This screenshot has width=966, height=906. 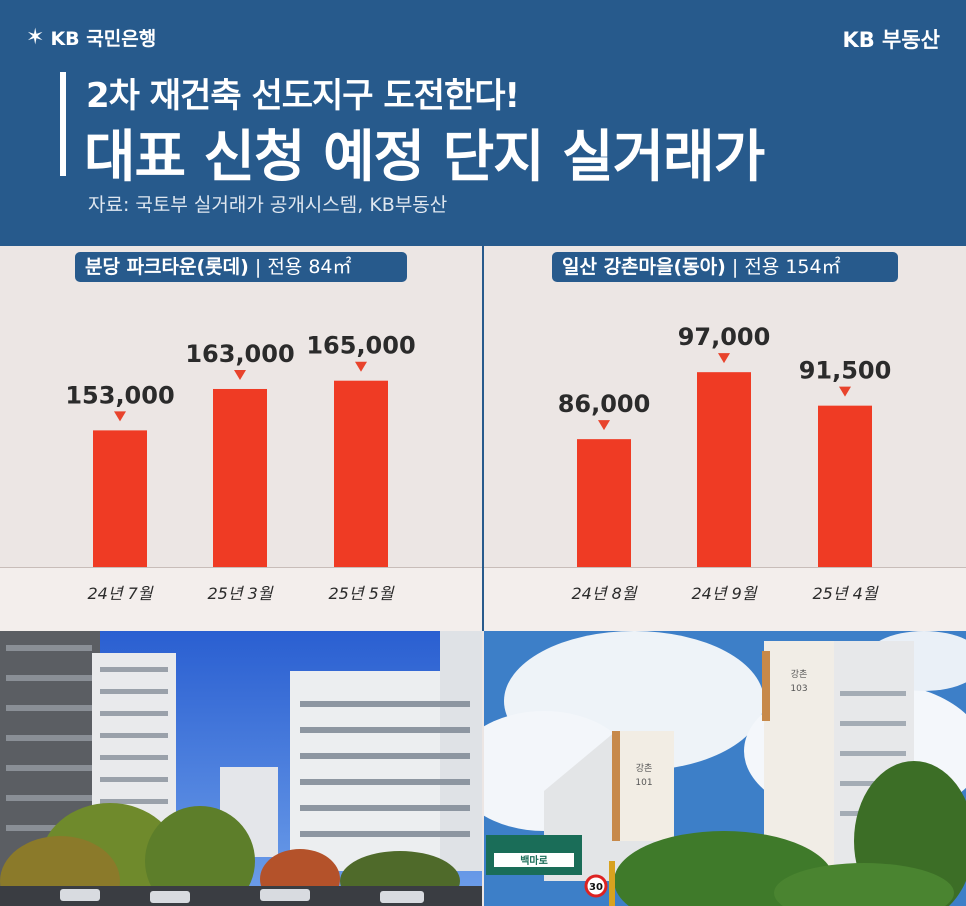 I want to click on right-bar-chart: 86,000 24년 8월 97,000 24년 9월 91,500 25년 4월, so click(x=725, y=463).